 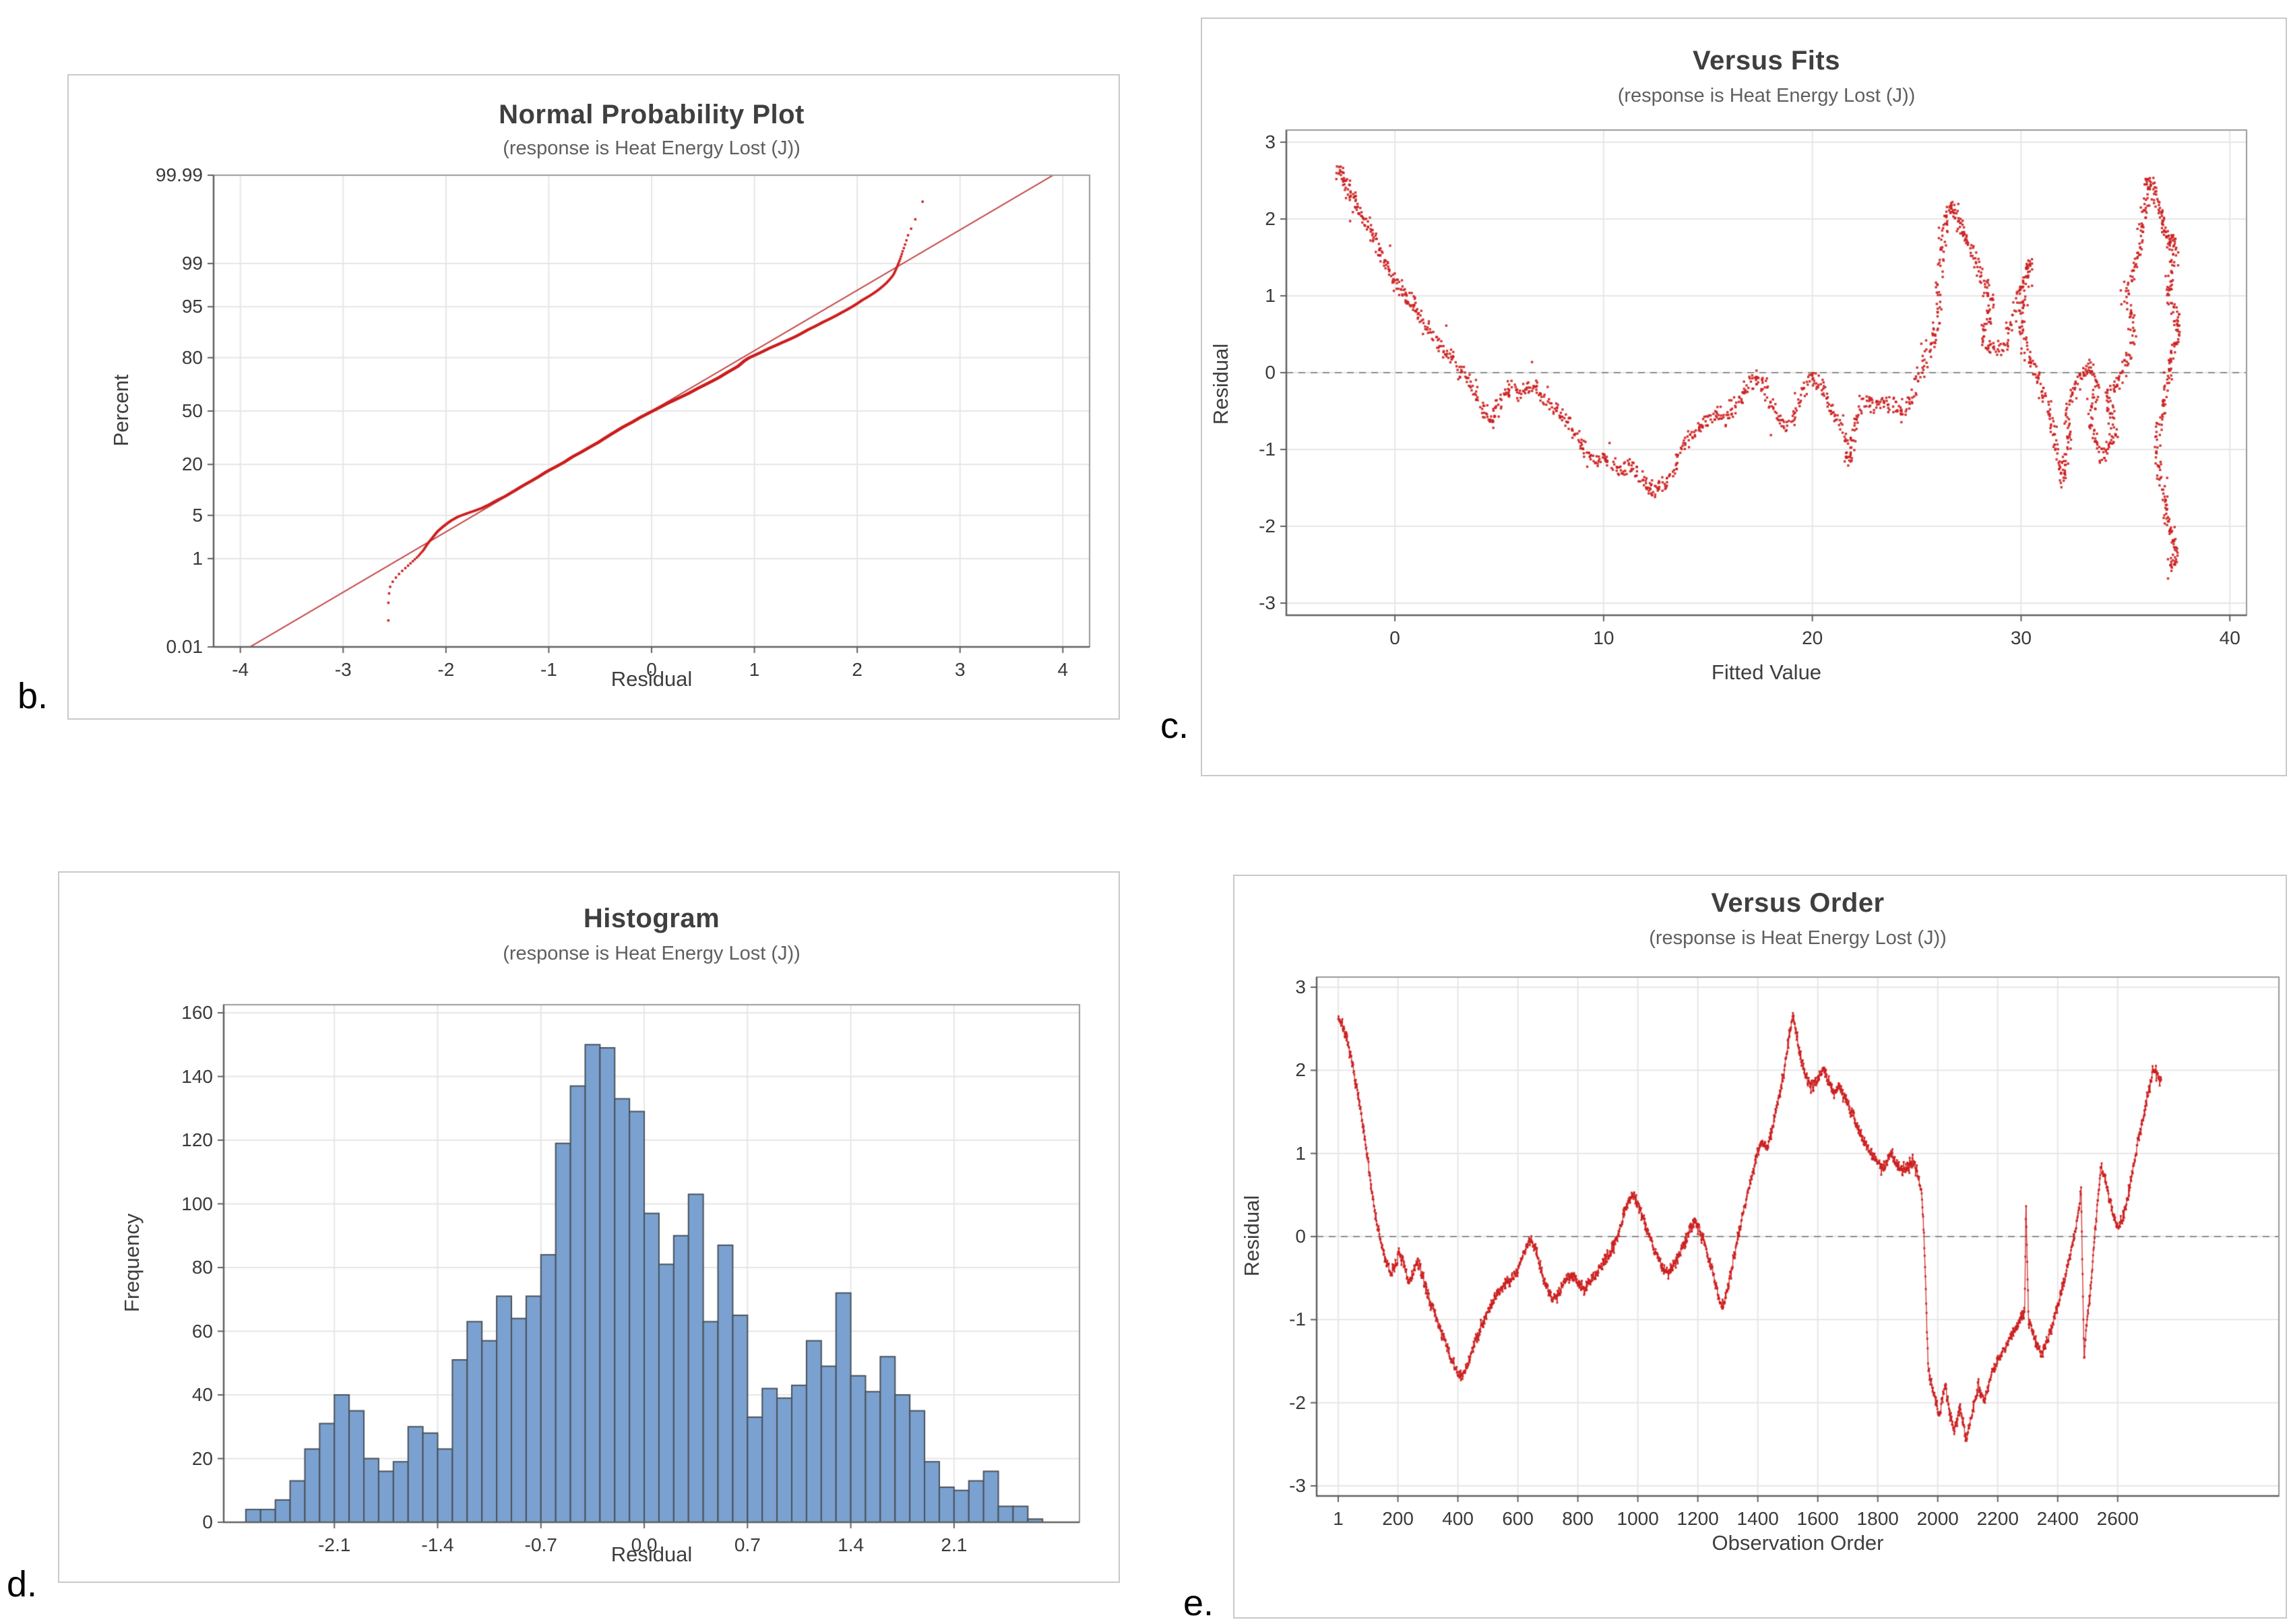 What do you see at coordinates (33, 696) in the screenshot?
I see `panel-letter-b: b.` at bounding box center [33, 696].